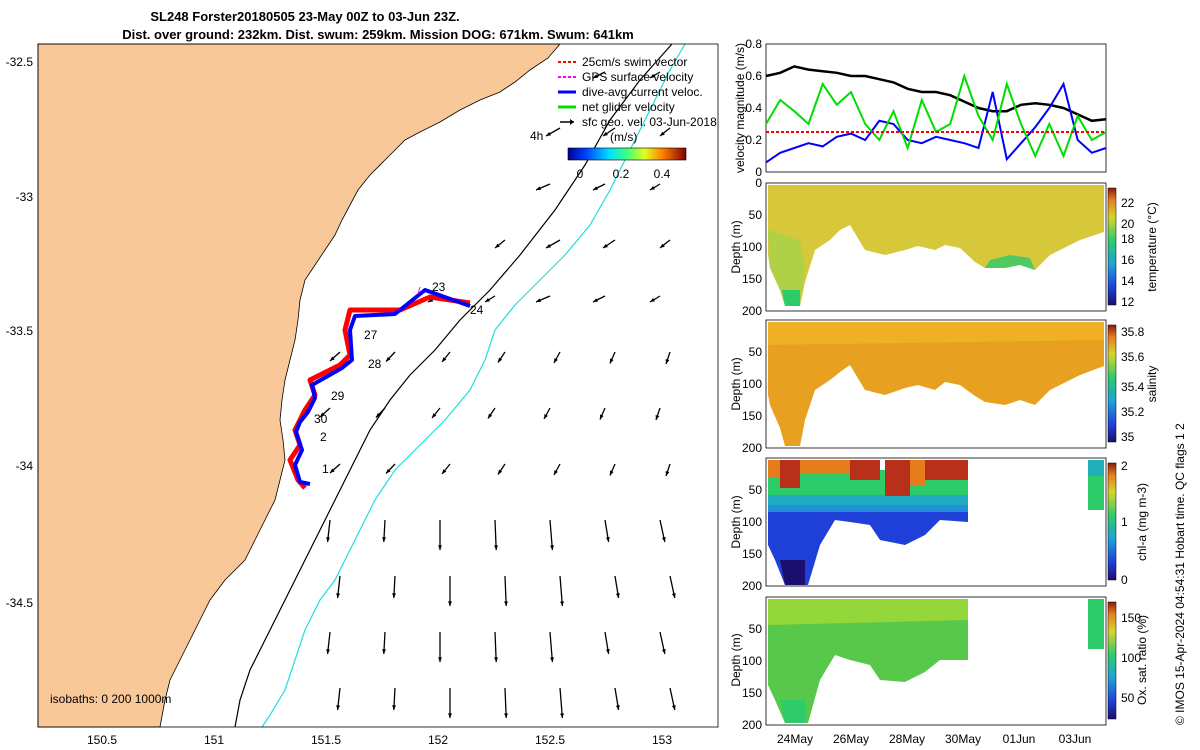  Describe the element at coordinates (634, 62) in the screenshot. I see `legend-entry: 25cm/s swim vector` at that location.